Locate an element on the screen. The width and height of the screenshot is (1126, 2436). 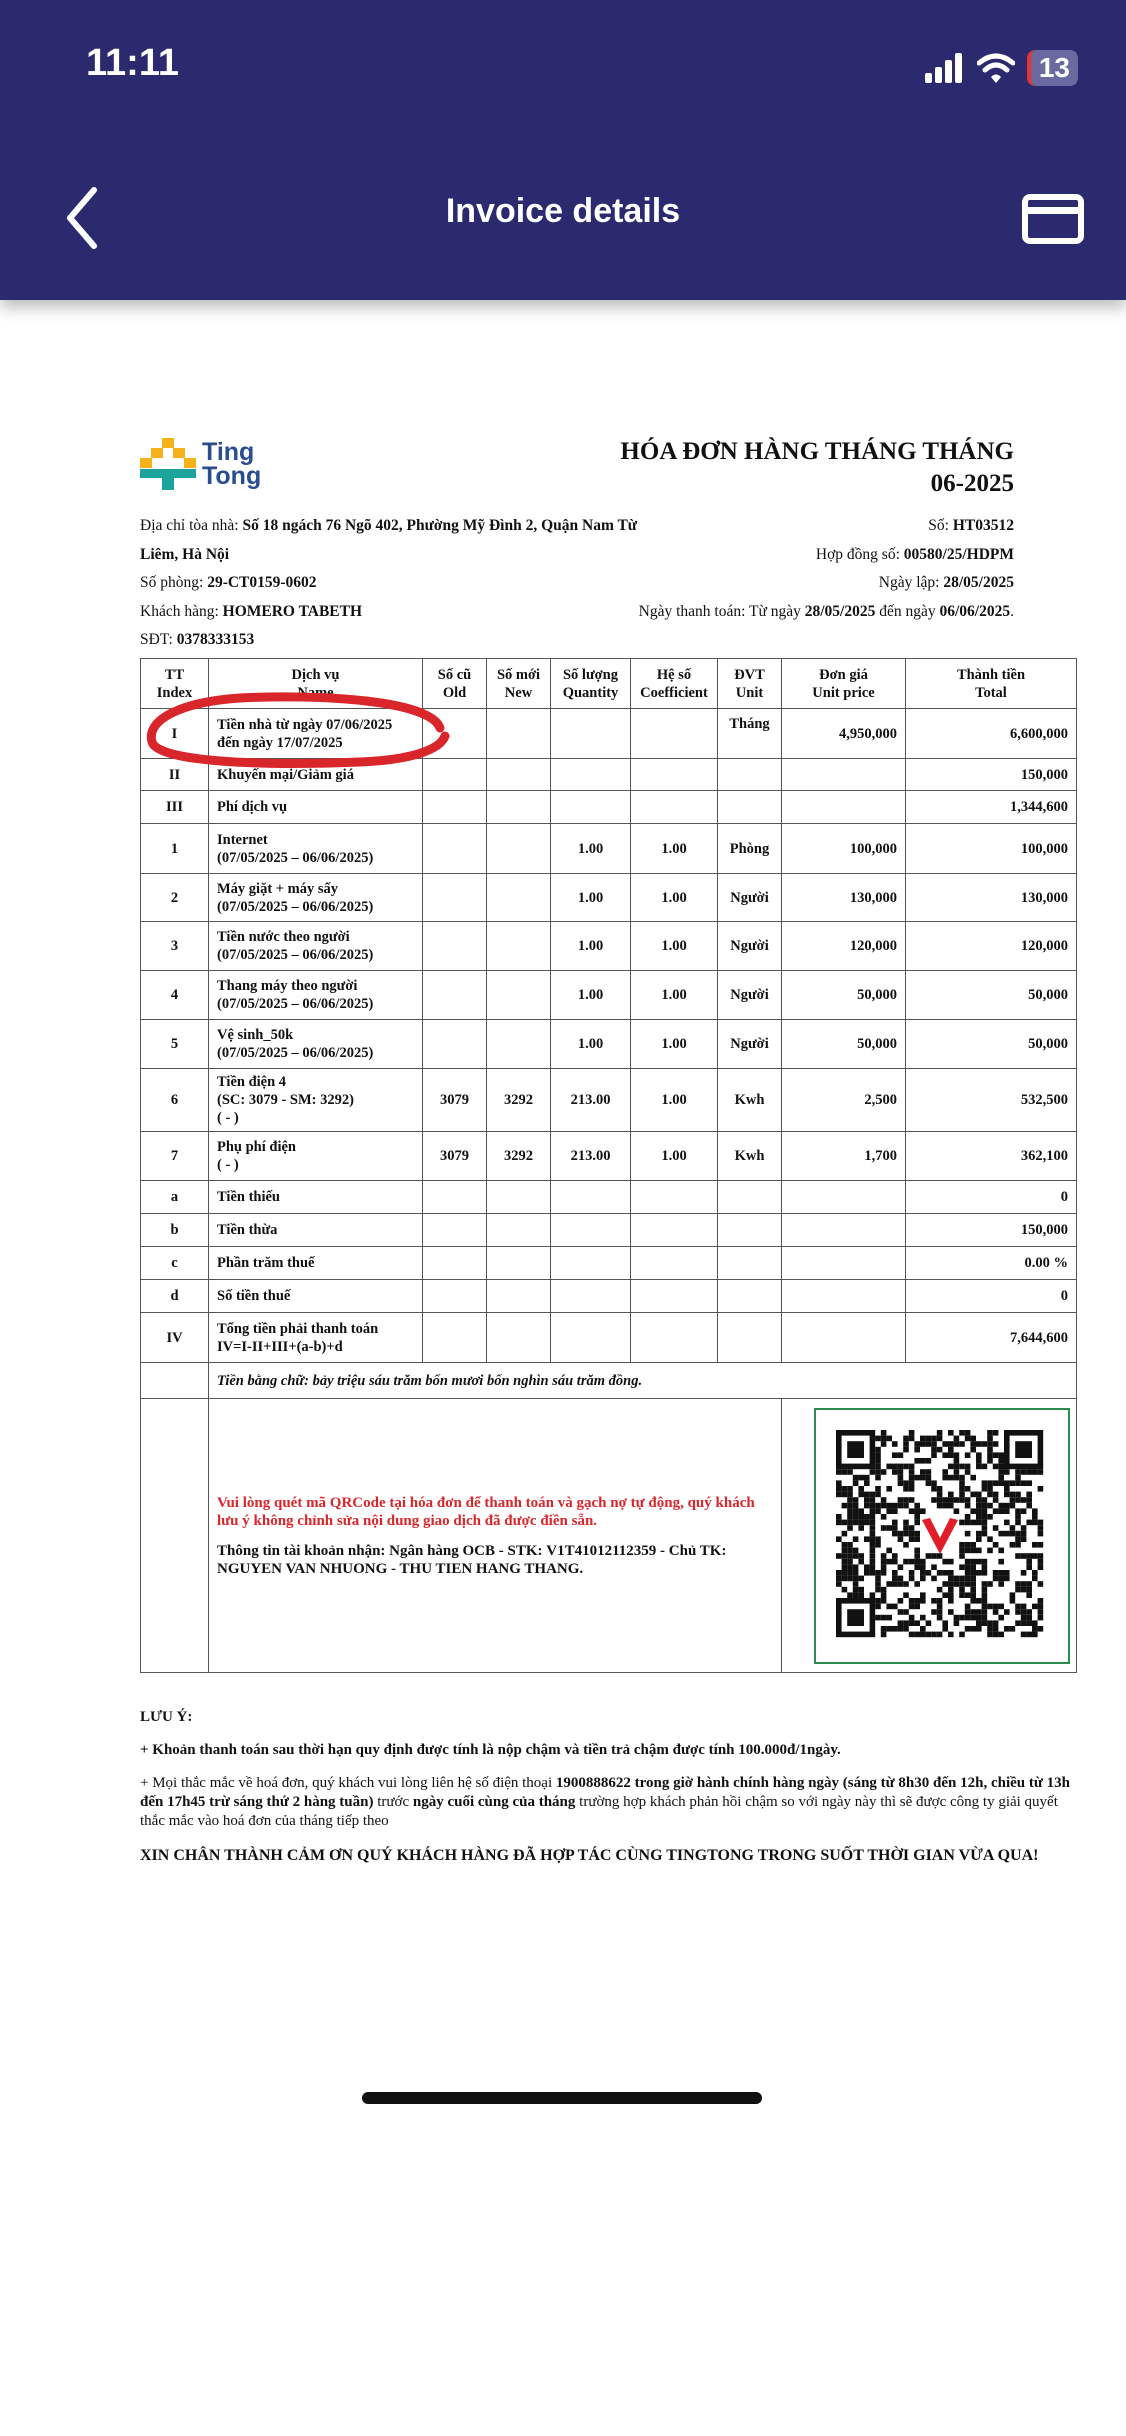
table-cell: 7 is located at coordinates (174, 1156).